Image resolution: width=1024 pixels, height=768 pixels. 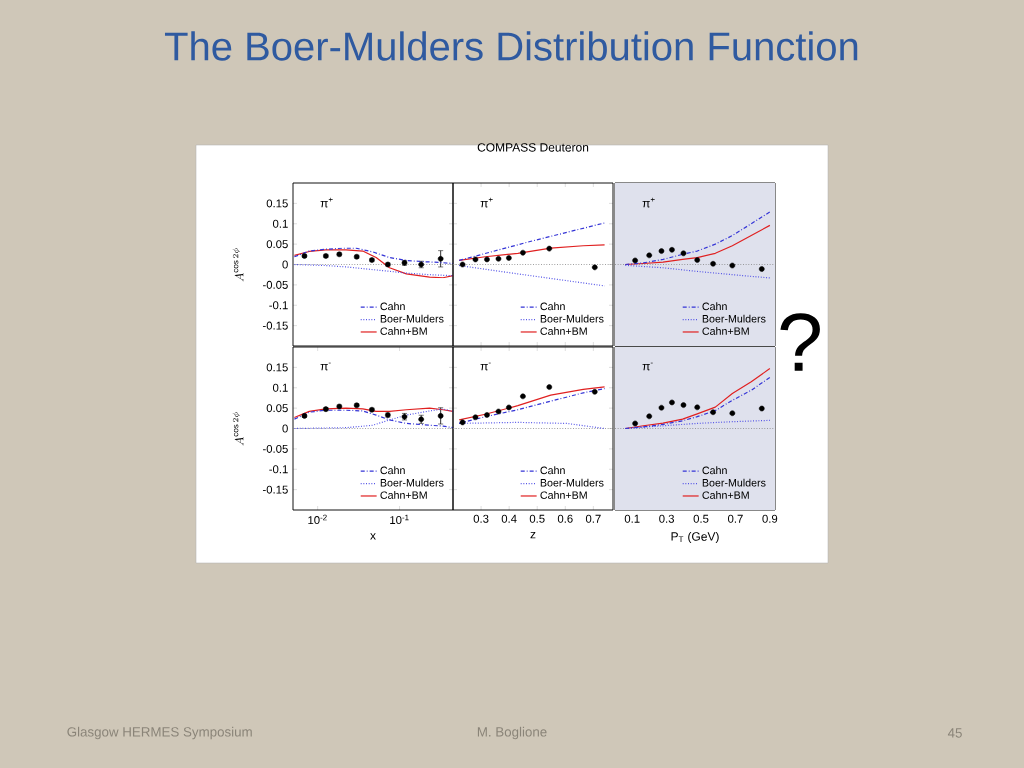 What do you see at coordinates (770, 518) in the screenshot?
I see `x-tick-label: 0.9` at bounding box center [770, 518].